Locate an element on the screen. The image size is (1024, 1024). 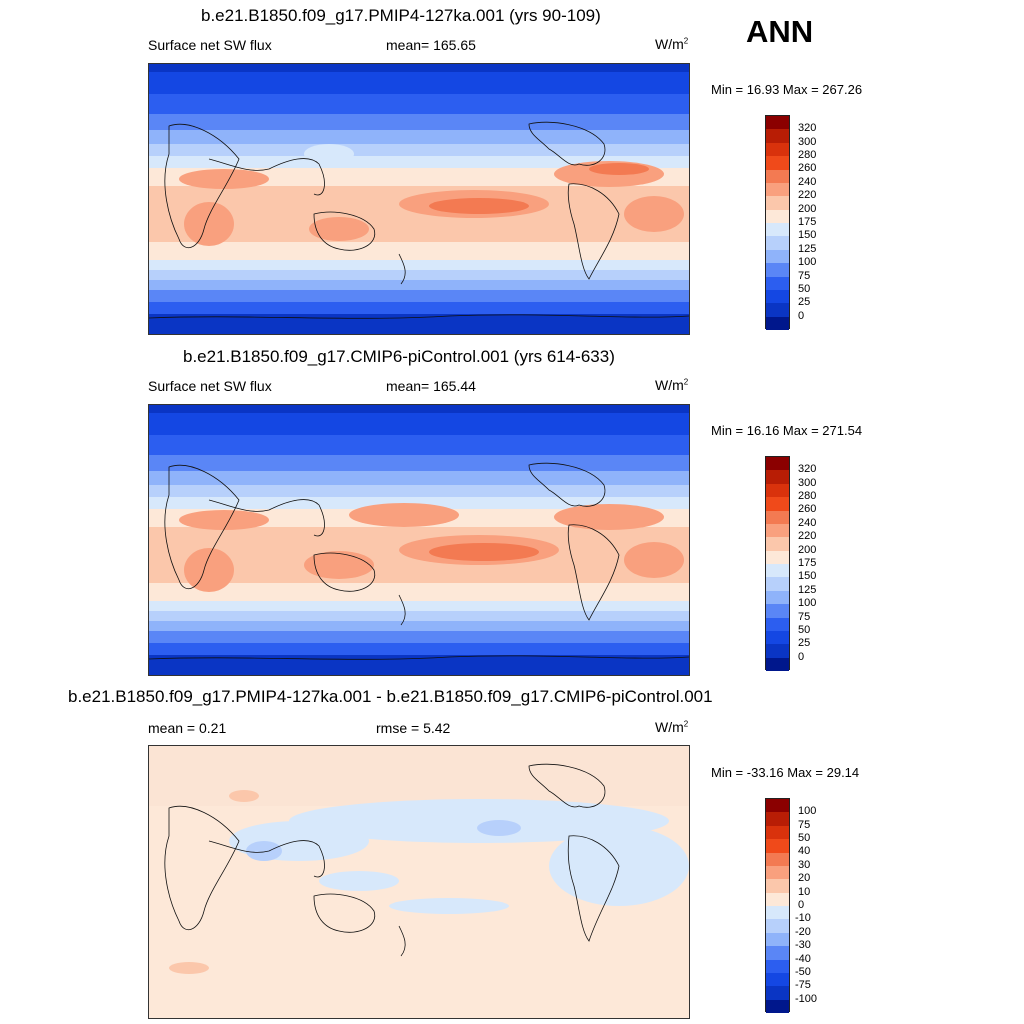
panel1-map-field is located at coordinates (419, 199).